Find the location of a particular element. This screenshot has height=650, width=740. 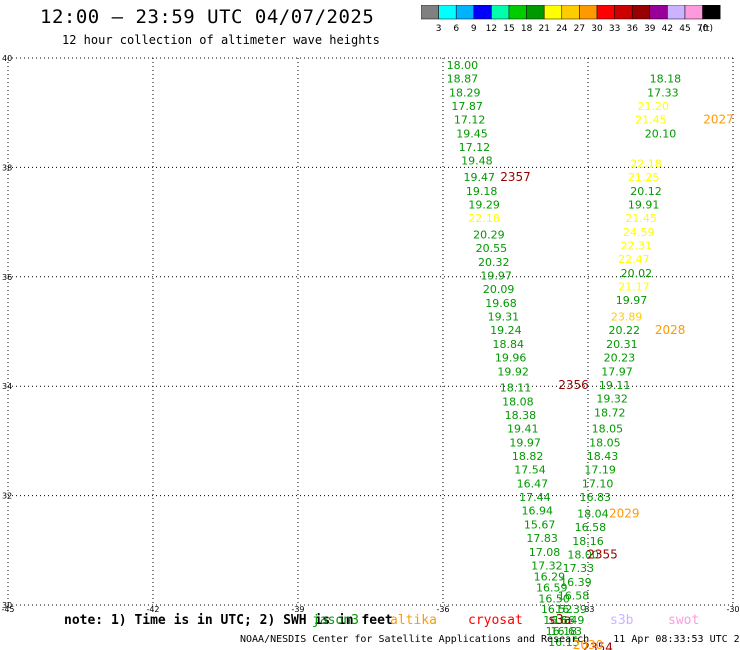

wave-height-point: 18.08 is located at coordinates (518, 401).